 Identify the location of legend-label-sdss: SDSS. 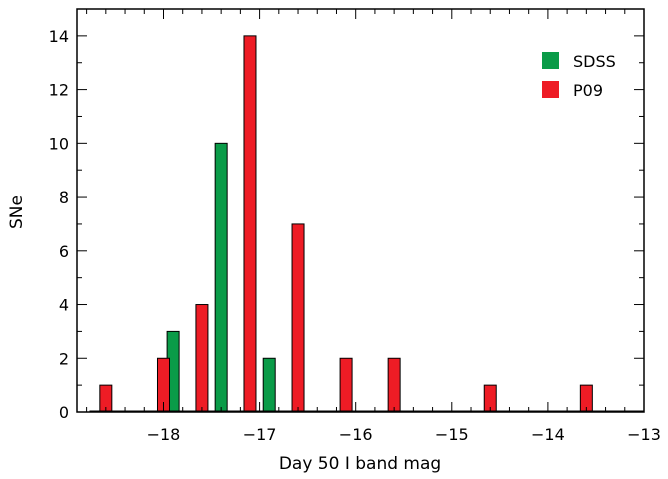
(594, 61).